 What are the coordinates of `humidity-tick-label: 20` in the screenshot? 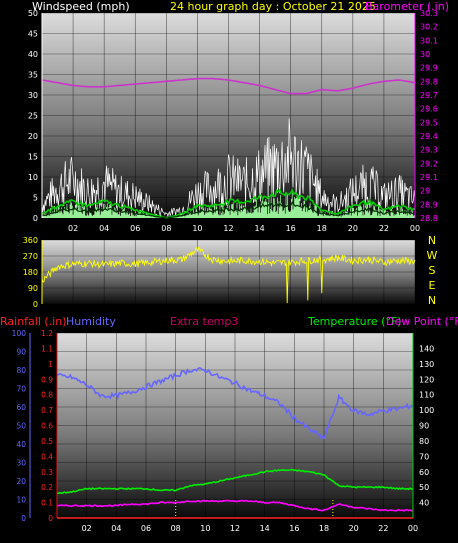 It's located at (21, 481).